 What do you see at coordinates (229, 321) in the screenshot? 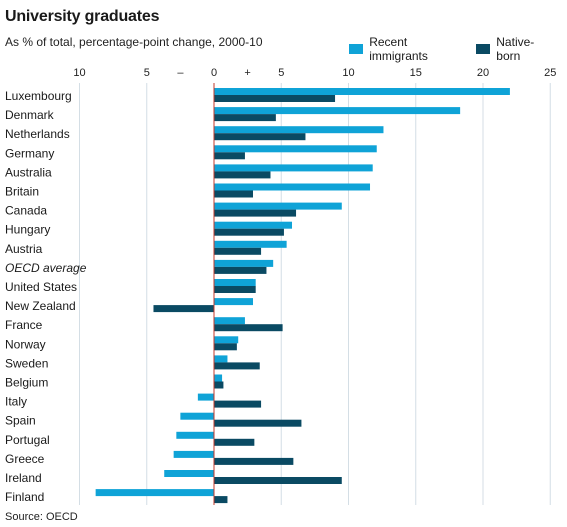
I see `bar-recent-immigrants-france` at bounding box center [229, 321].